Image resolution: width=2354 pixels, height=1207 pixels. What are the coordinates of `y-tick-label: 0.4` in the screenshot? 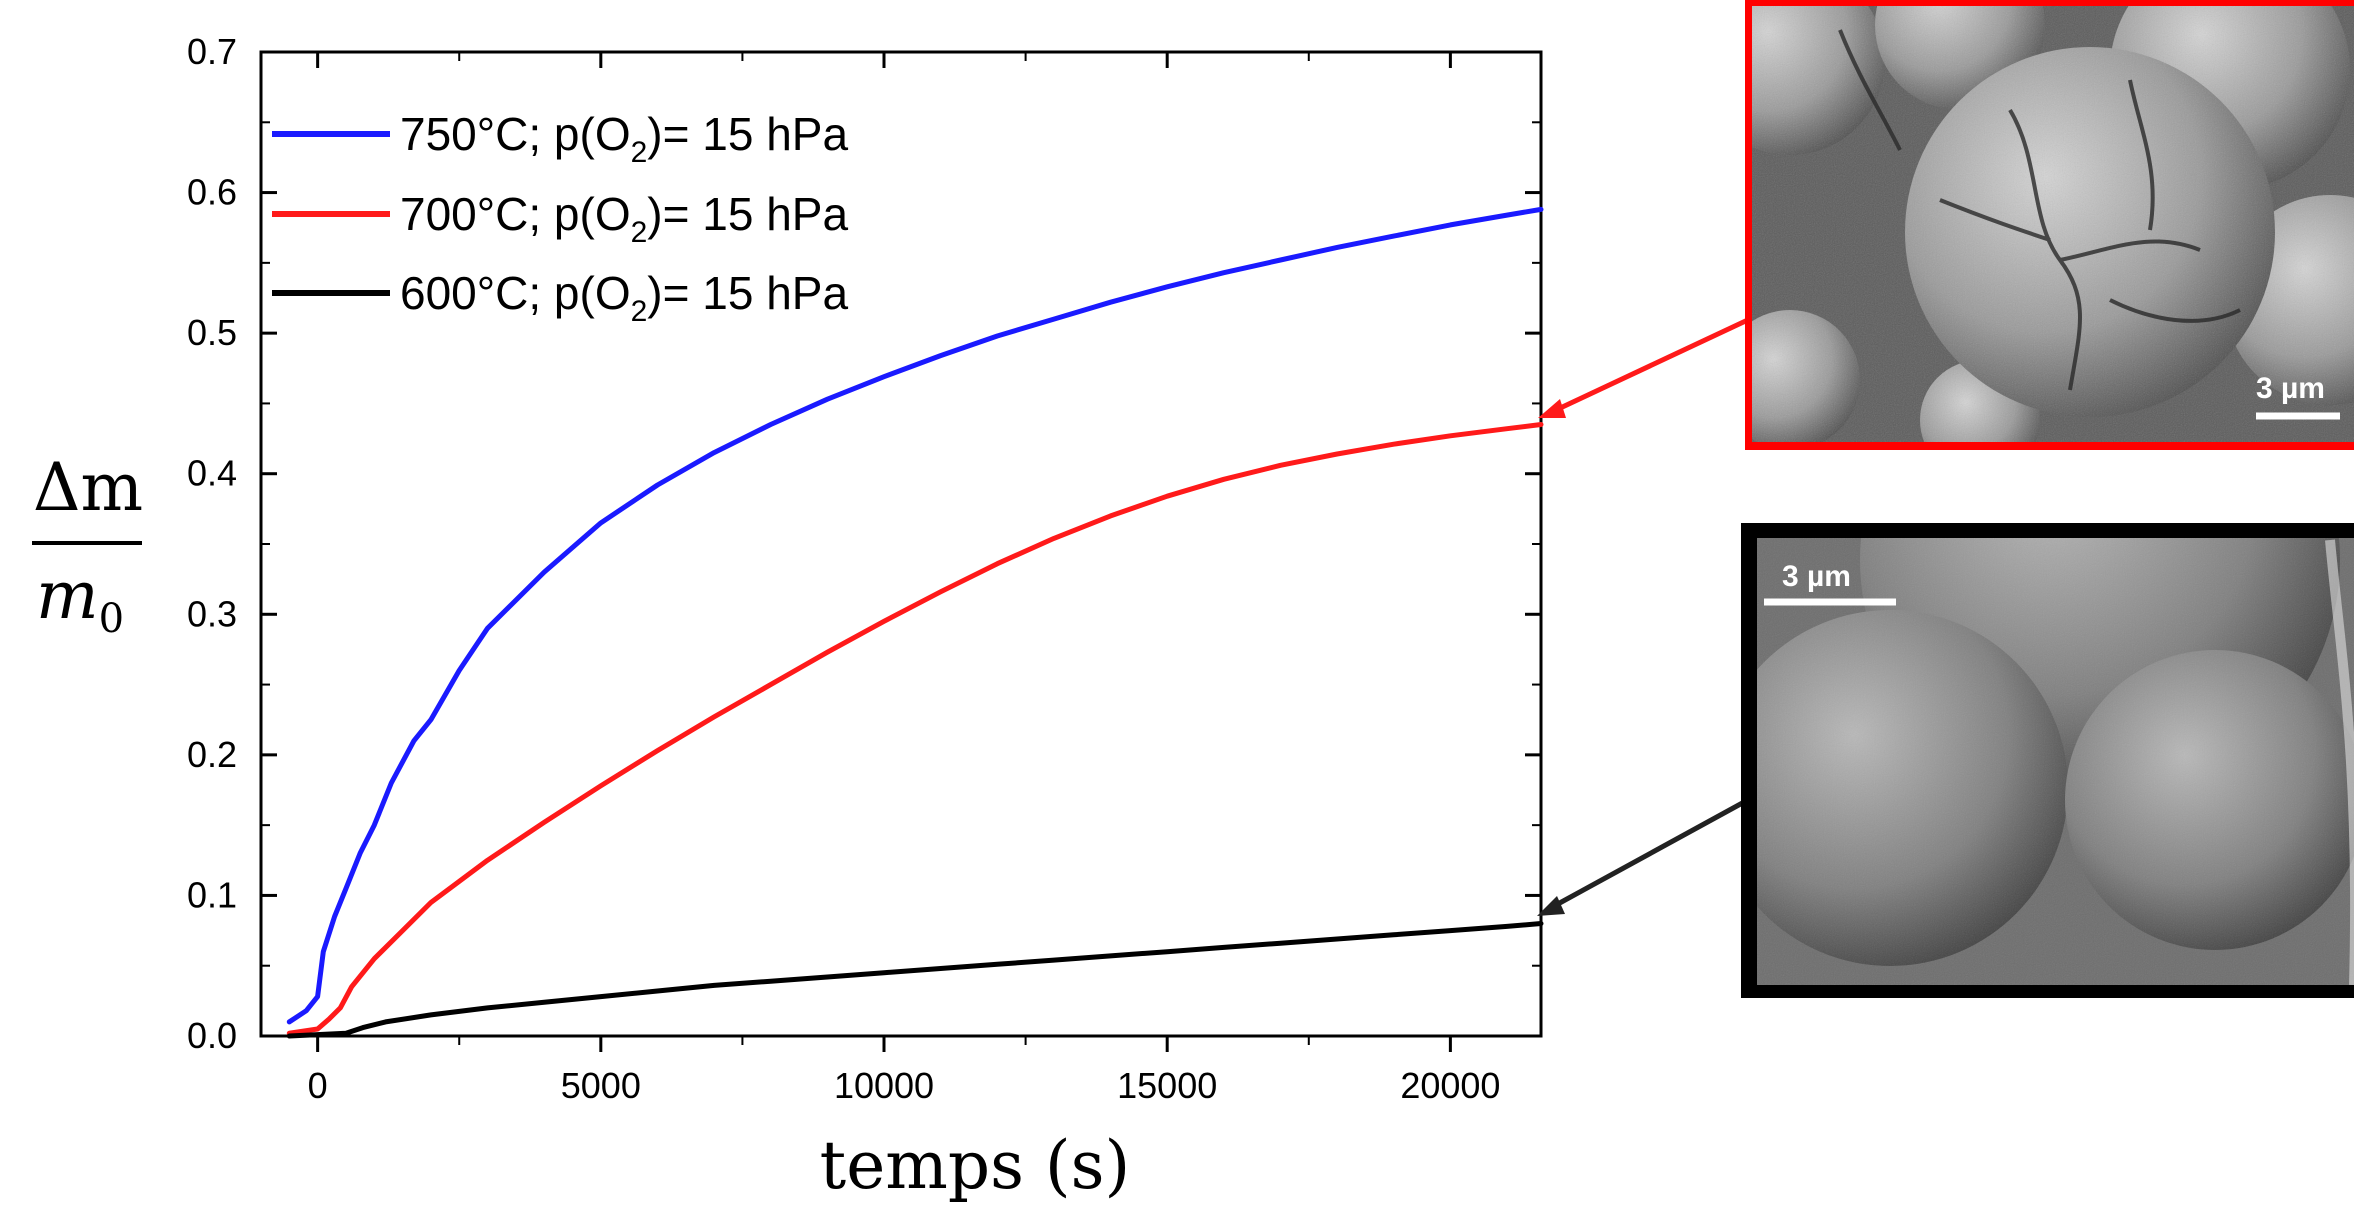 It's located at (212, 473).